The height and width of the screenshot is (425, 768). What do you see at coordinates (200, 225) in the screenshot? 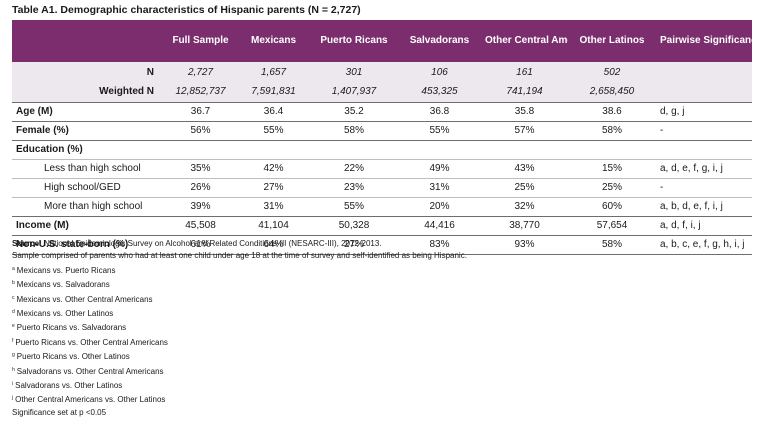
I see `cell-value: 45,508` at bounding box center [200, 225].